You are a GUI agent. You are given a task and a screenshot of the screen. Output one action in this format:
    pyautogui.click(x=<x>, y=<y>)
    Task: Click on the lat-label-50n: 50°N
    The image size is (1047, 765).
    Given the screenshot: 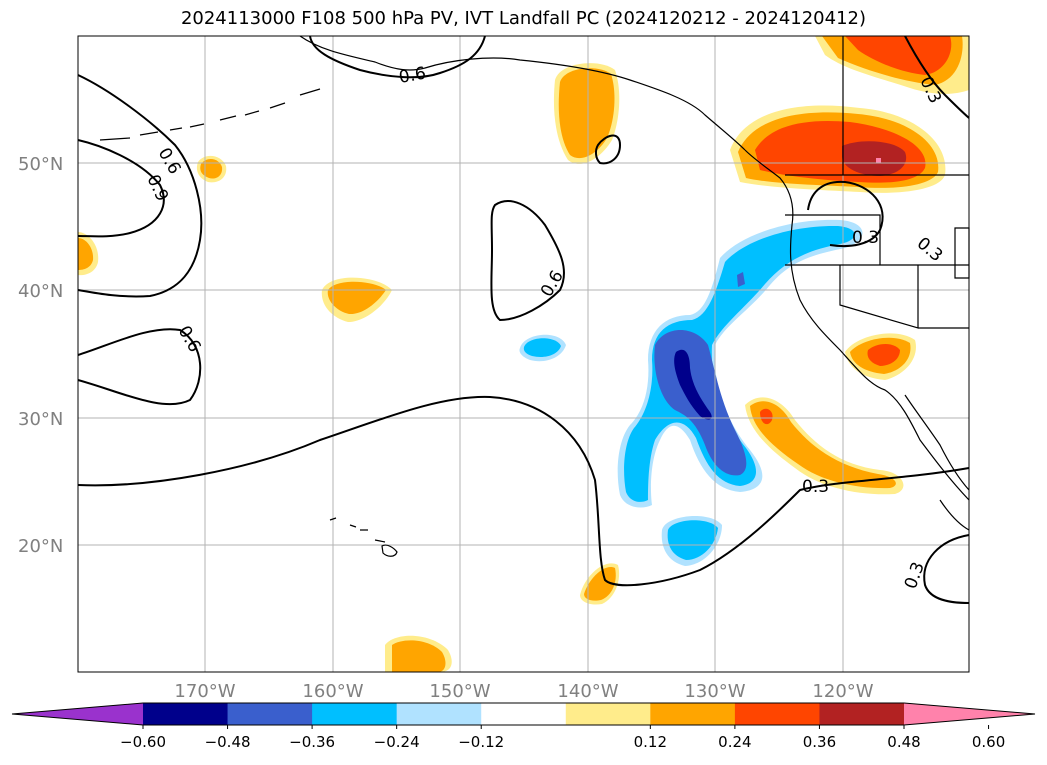 What is the action you would take?
    pyautogui.click(x=40, y=164)
    